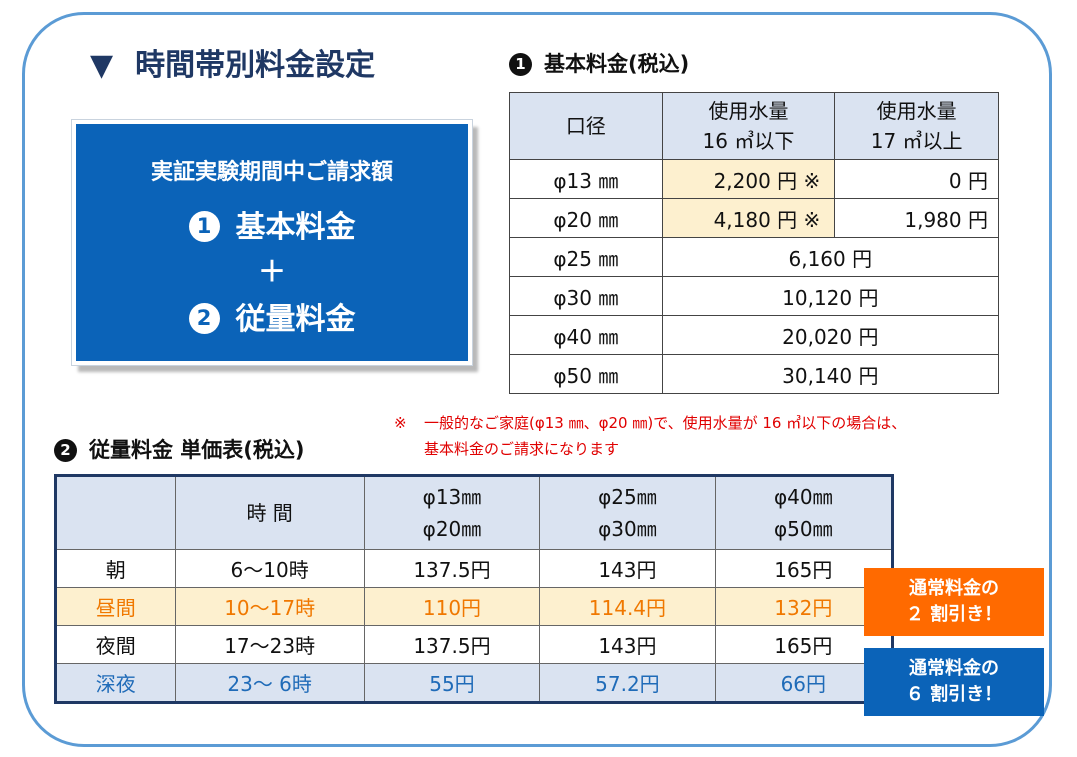  Describe the element at coordinates (586, 335) in the screenshot. I see `diameter-cell: φ40 ㎜` at that location.